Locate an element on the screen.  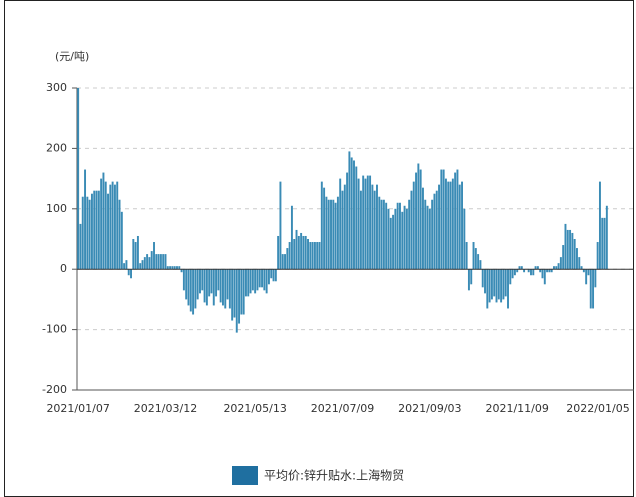
legend-swatch is located at coordinates (245, 475).